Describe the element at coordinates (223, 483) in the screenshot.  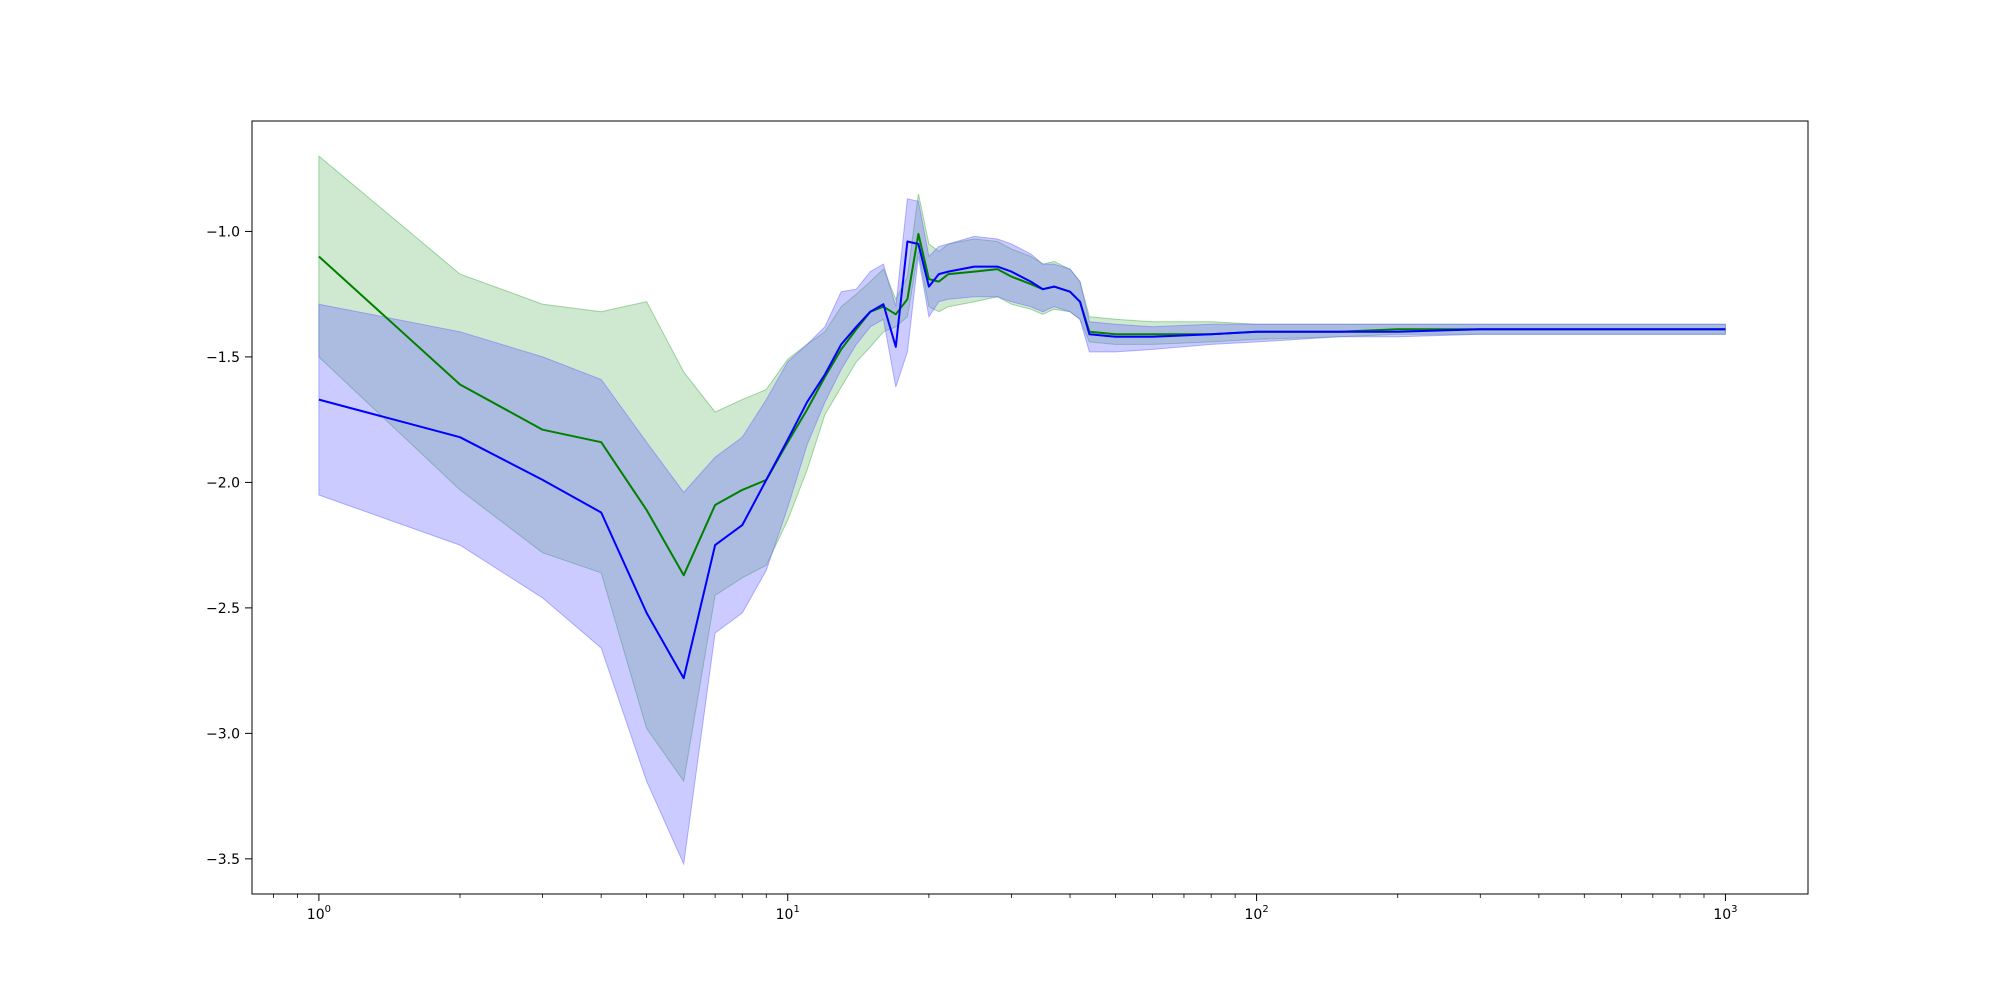
I see `y-tick-label: −2.0` at that location.